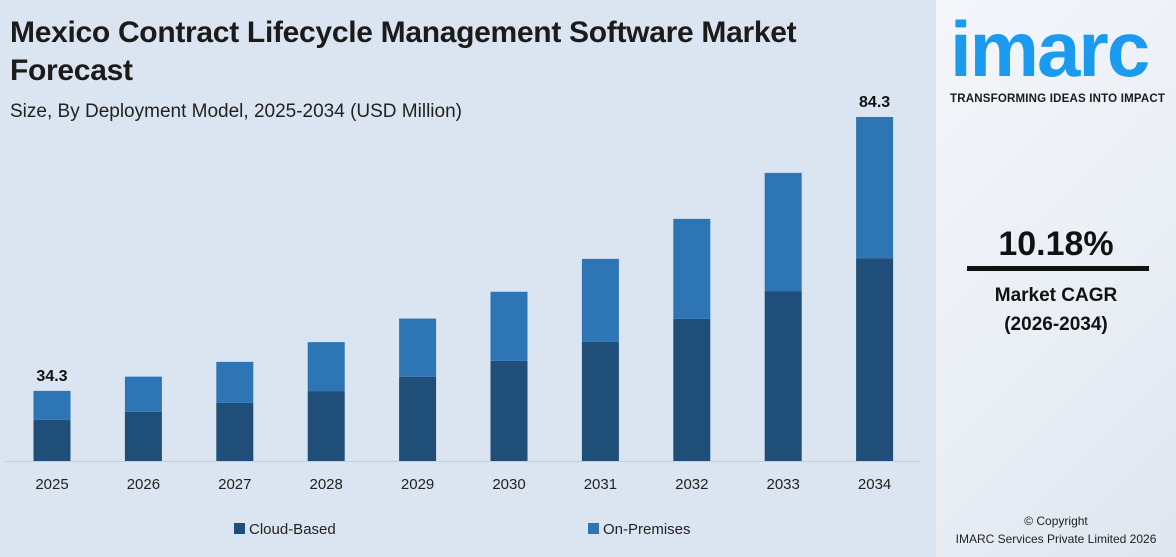 The width and height of the screenshot is (1176, 557). What do you see at coordinates (600, 484) in the screenshot?
I see `x-tick-label: 2031` at bounding box center [600, 484].